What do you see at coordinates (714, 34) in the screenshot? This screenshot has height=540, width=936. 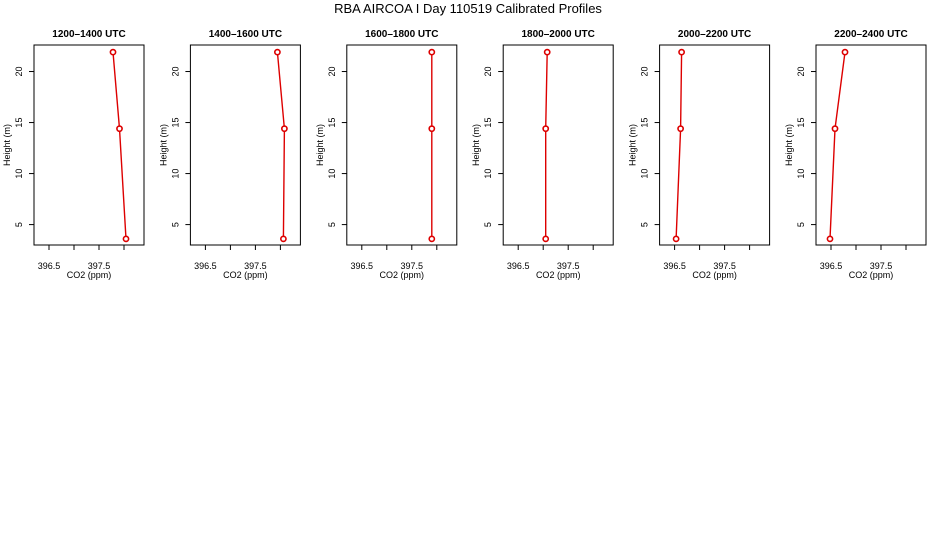 I see `panel-title: 2000–2200 UTC` at bounding box center [714, 34].